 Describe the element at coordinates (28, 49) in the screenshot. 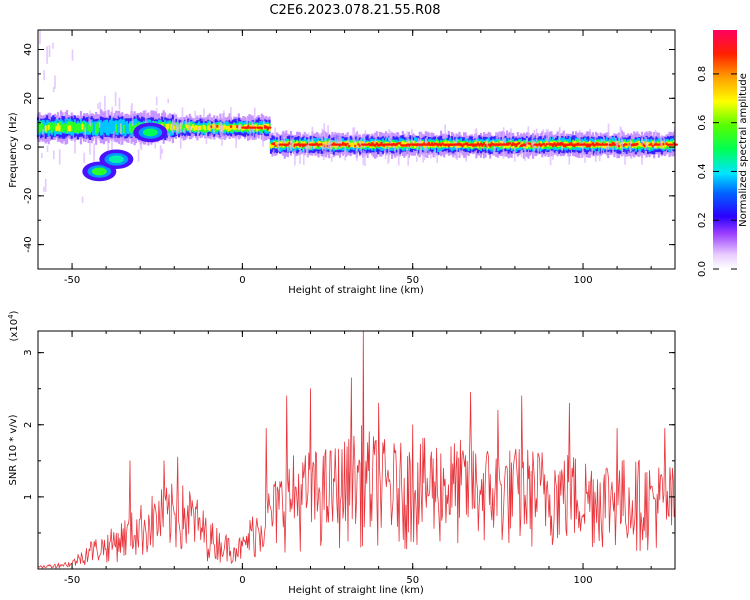

I see `y-tick-label: 40` at that location.